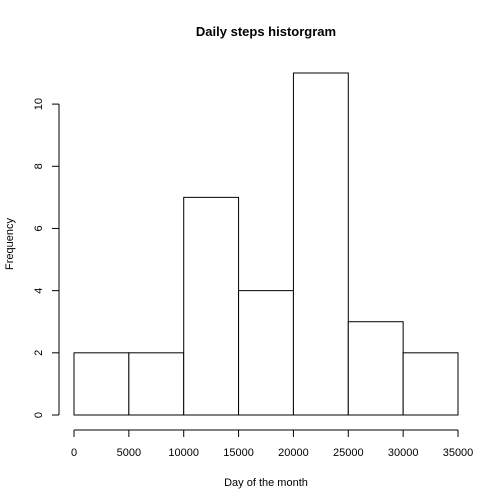 The height and width of the screenshot is (504, 504). Describe the element at coordinates (266, 483) in the screenshot. I see `x-axis-label: Day of the month` at that location.